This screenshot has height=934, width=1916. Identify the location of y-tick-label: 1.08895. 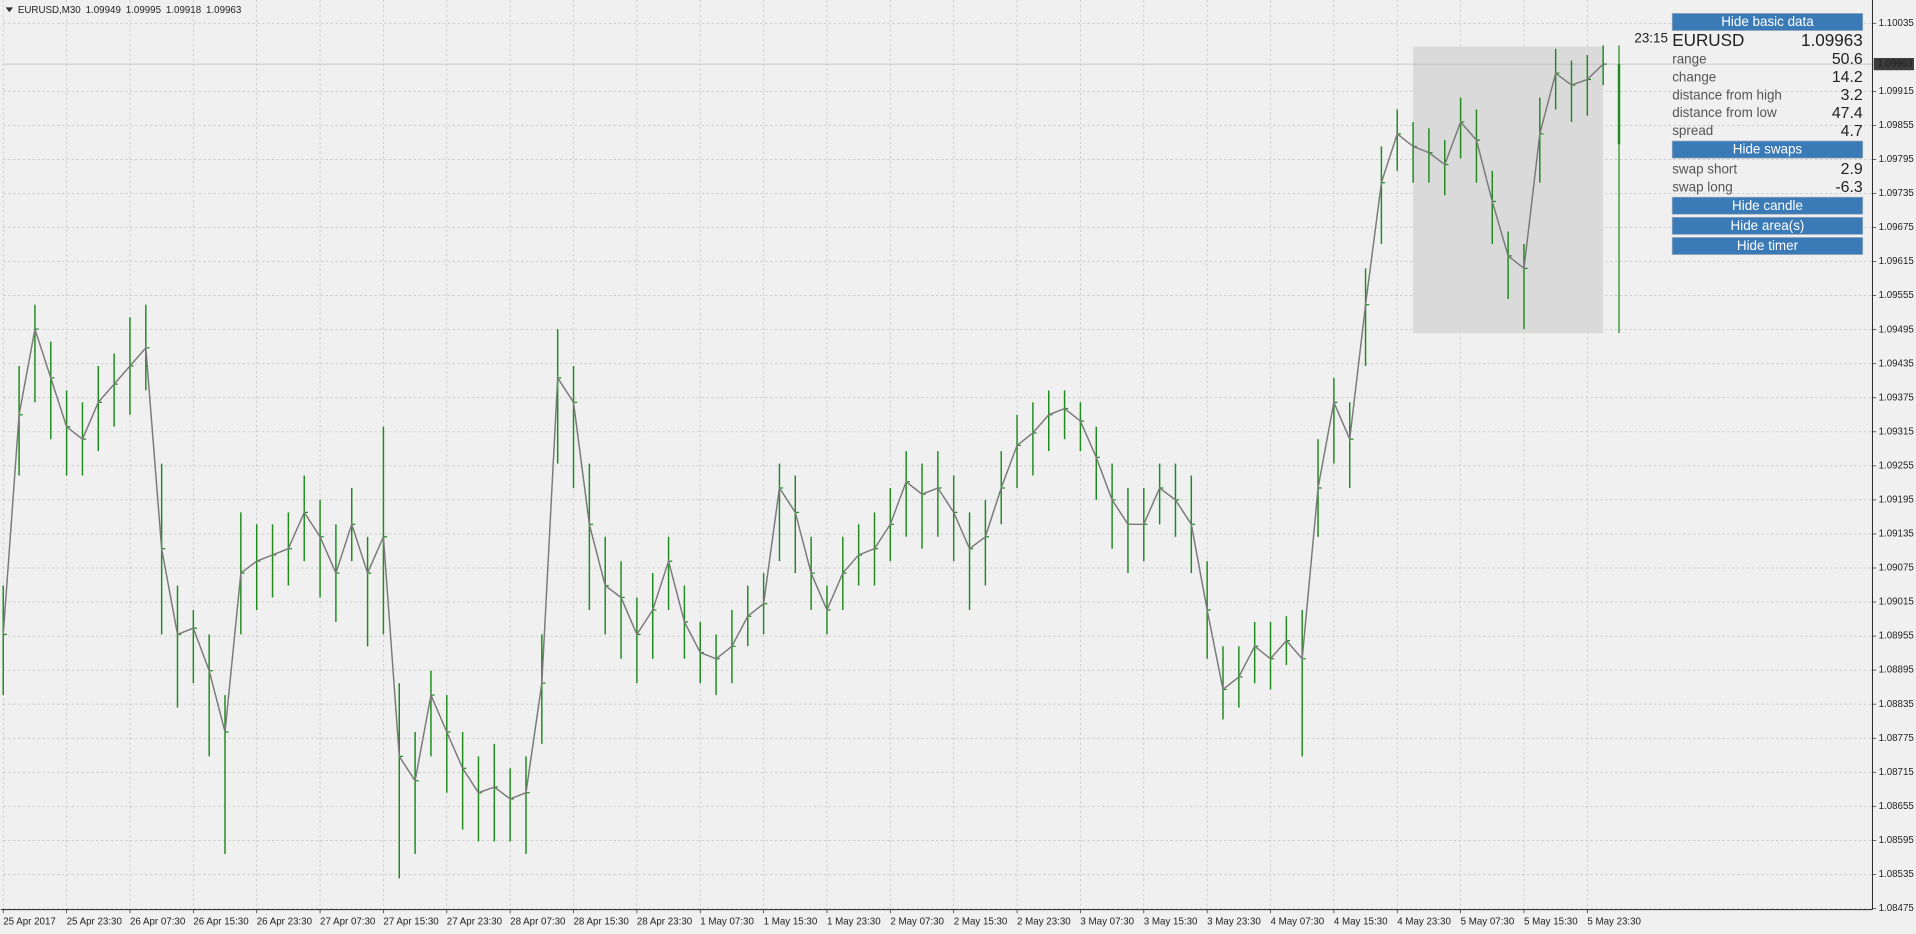
(1897, 670).